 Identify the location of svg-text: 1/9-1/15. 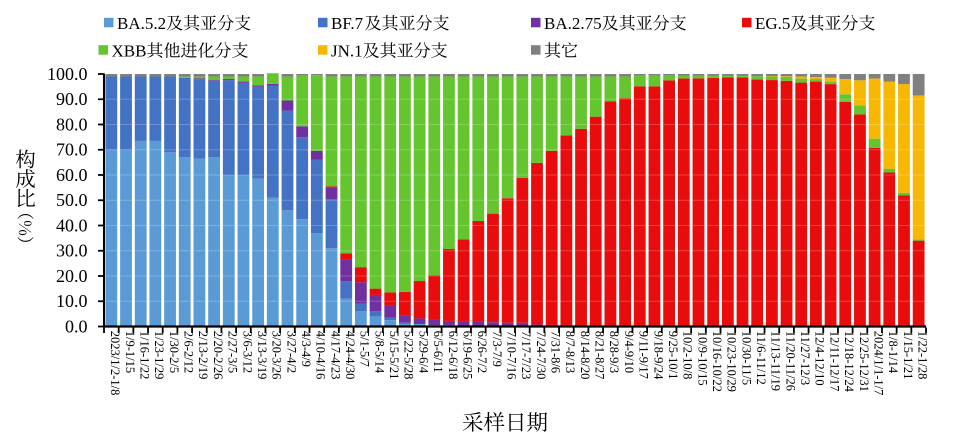
(130, 352).